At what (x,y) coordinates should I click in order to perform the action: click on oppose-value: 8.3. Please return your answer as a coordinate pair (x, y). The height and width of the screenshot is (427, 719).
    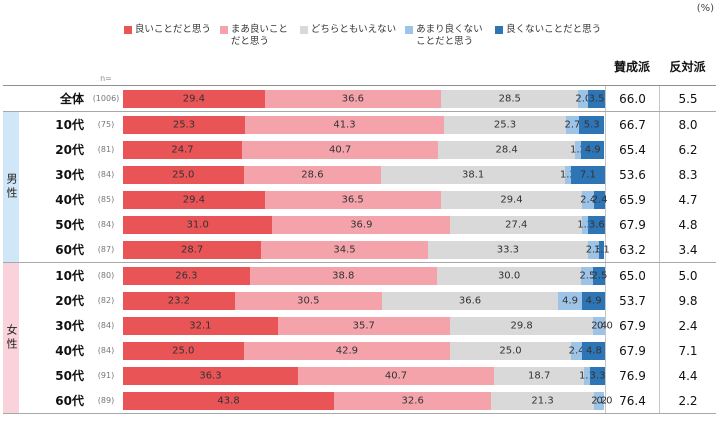
    Looking at the image, I should click on (687, 174).